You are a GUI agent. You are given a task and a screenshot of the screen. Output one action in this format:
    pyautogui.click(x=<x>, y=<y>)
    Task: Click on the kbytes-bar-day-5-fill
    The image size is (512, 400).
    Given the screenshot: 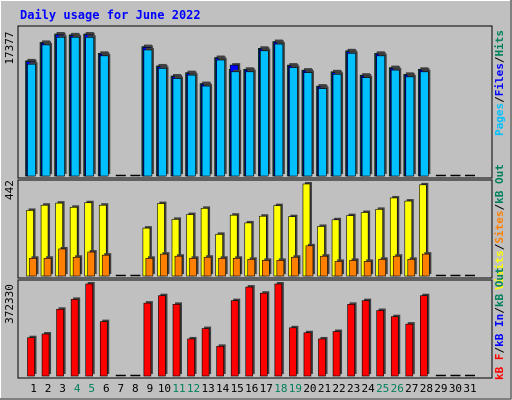 What is the action you would take?
    pyautogui.click(x=89, y=330)
    